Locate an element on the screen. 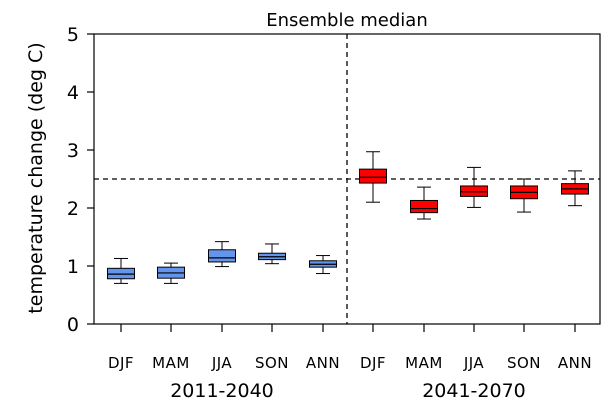 Image resolution: width=606 pixels, height=410 pixels. y-axis-label: temperature change (deg C) is located at coordinates (36, 177).